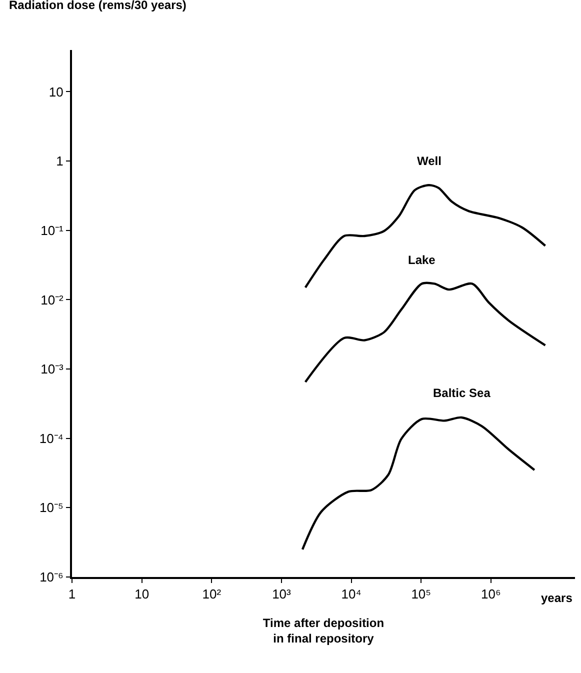 The image size is (581, 673). I want to click on x-tick-label: 10⁵, so click(421, 594).